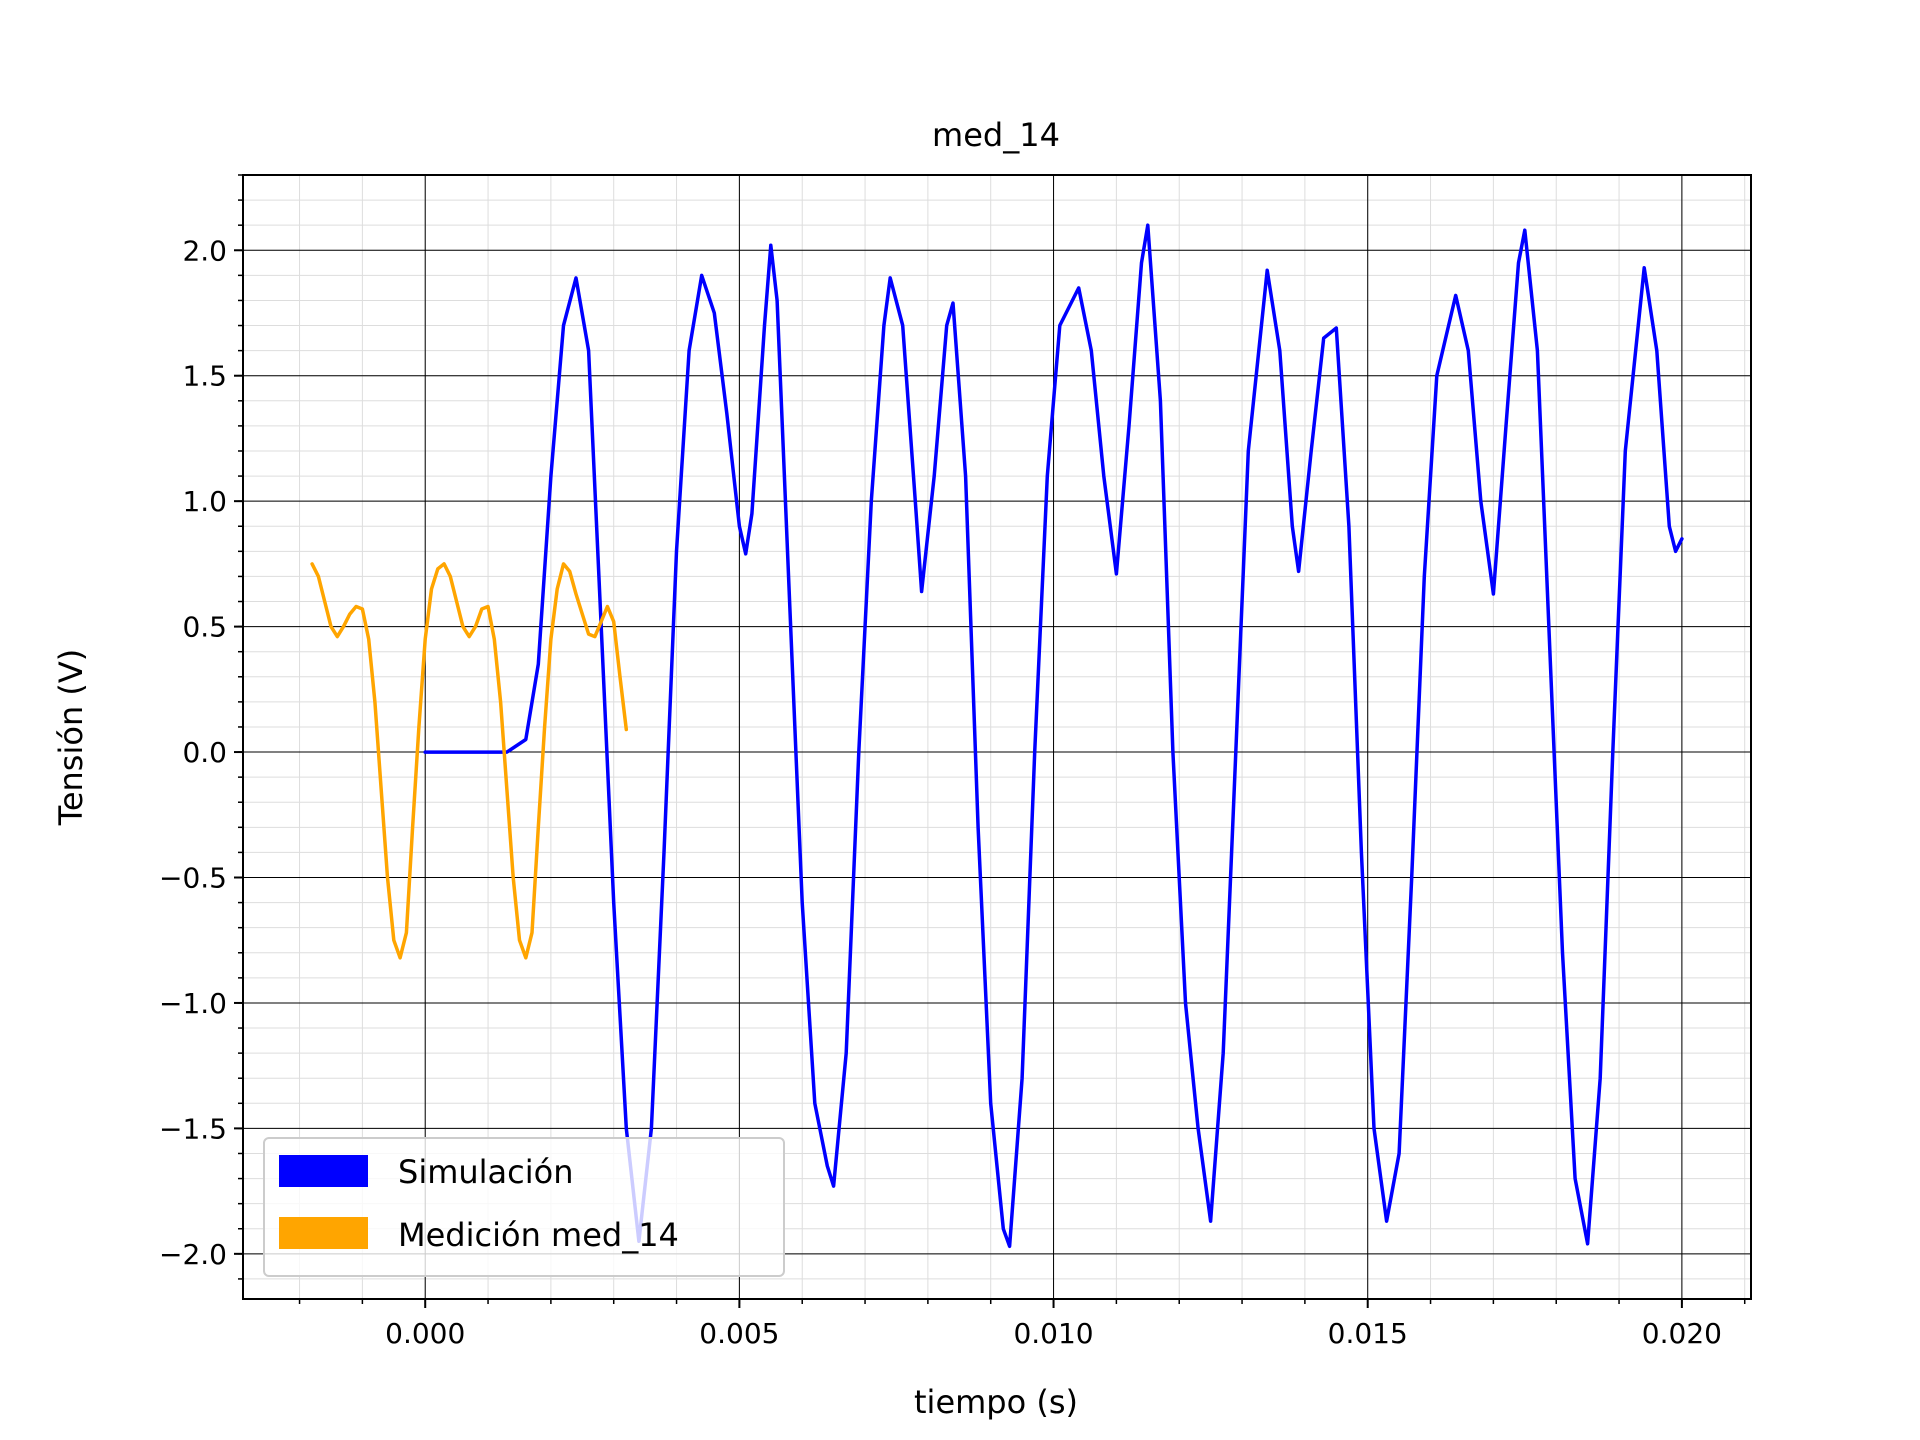  What do you see at coordinates (538, 1235) in the screenshot?
I see `legend-label-medicion: Medición med_14` at bounding box center [538, 1235].